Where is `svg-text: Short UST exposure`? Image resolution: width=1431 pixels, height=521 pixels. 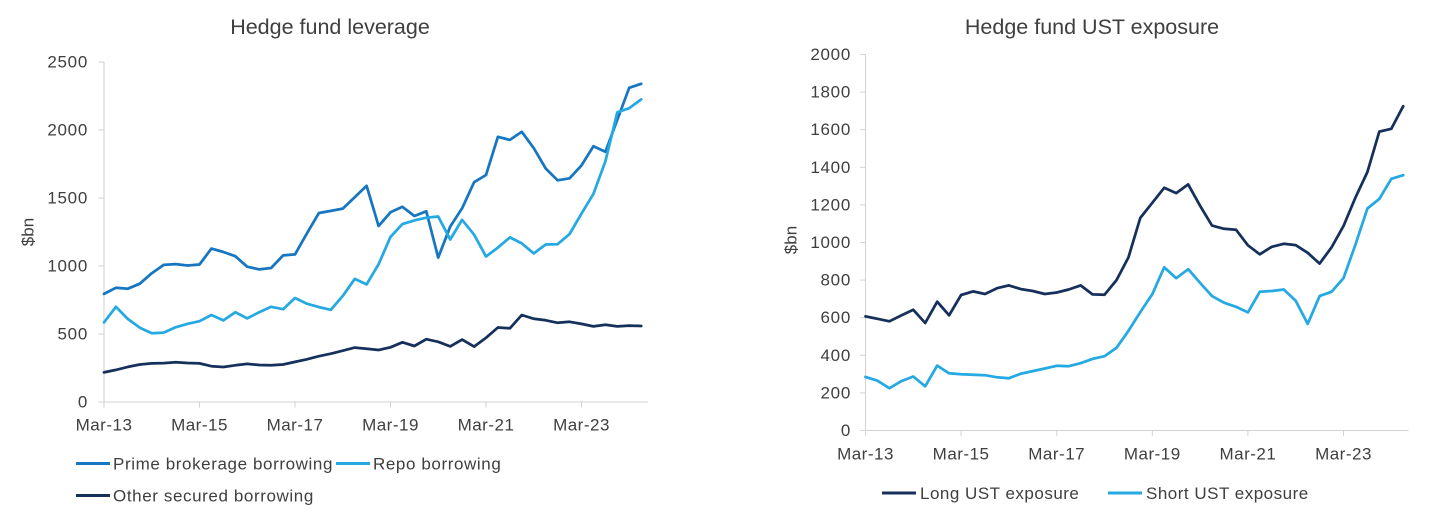
svg-text: Short UST exposure is located at coordinates (1227, 493).